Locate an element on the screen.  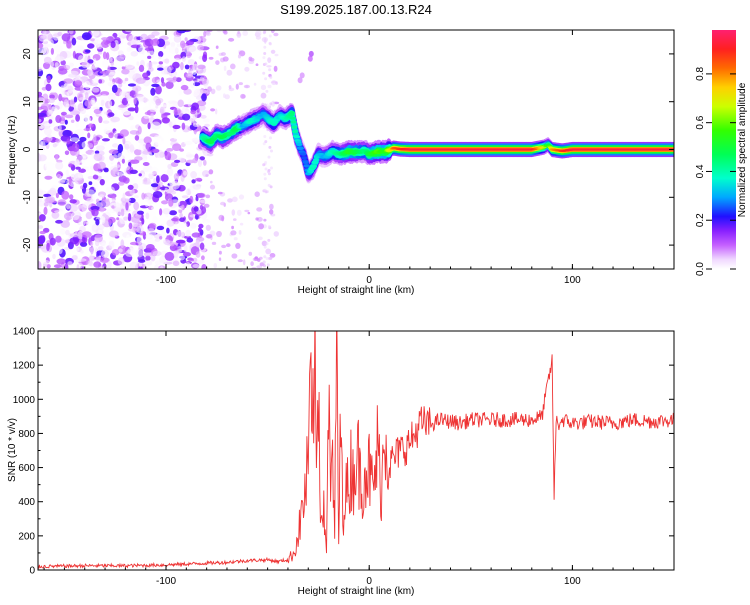
y-tick-label: 600 is located at coordinates (26, 468).